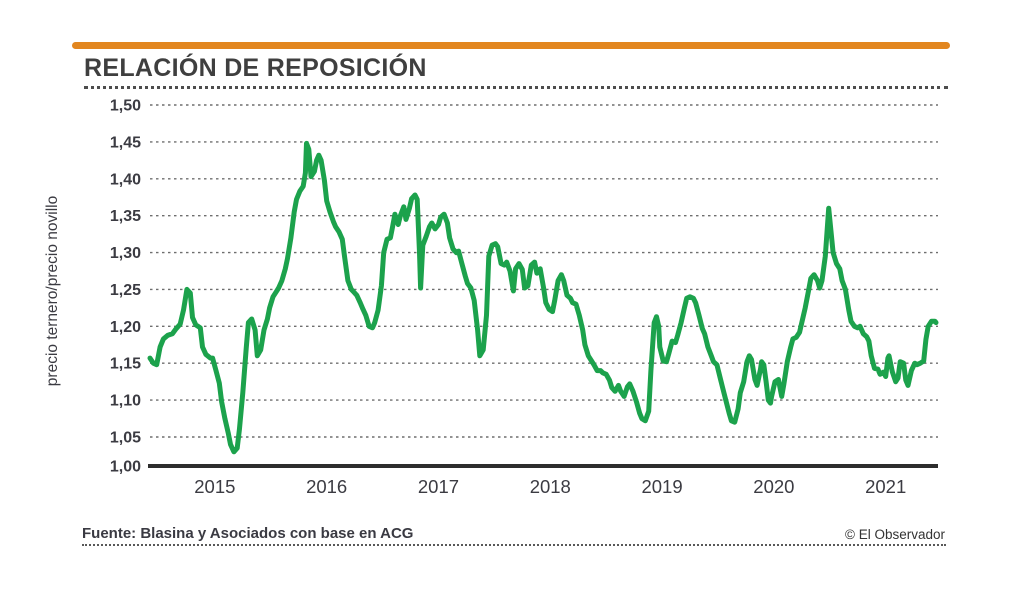 This screenshot has width=1024, height=597. What do you see at coordinates (52, 291) in the screenshot?
I see `y-axis-title: precio ternero/precio novillo` at bounding box center [52, 291].